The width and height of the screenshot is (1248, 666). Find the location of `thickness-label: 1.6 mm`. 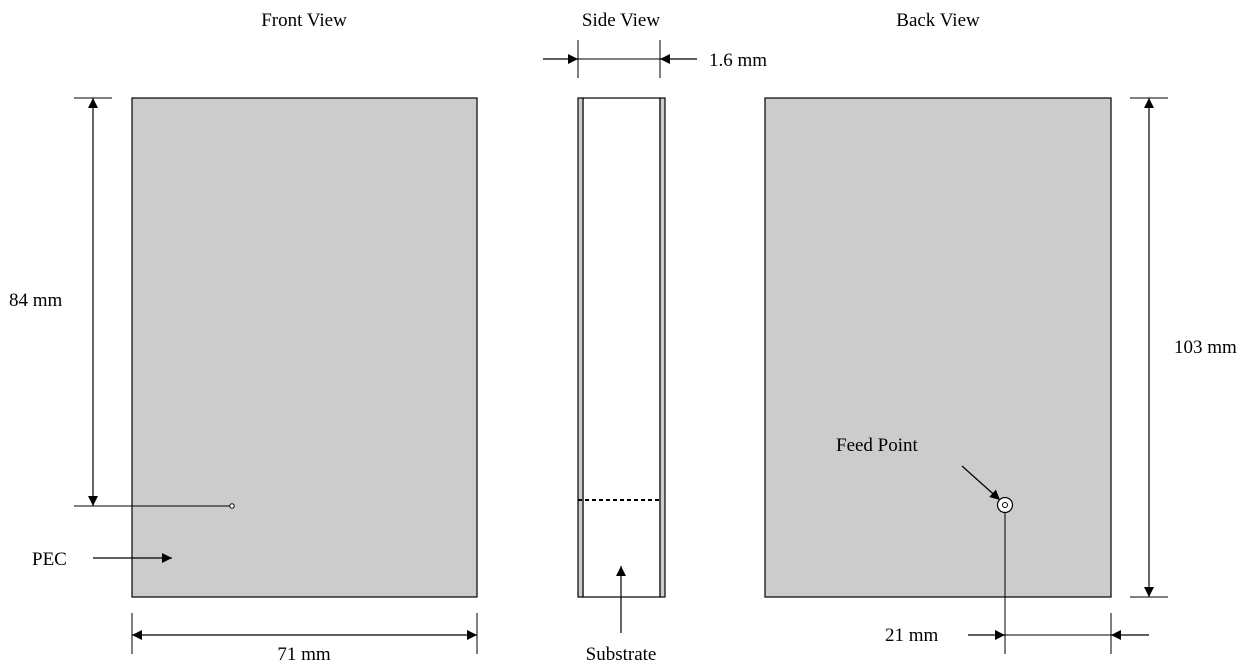

thickness-label: 1.6 mm is located at coordinates (738, 60).